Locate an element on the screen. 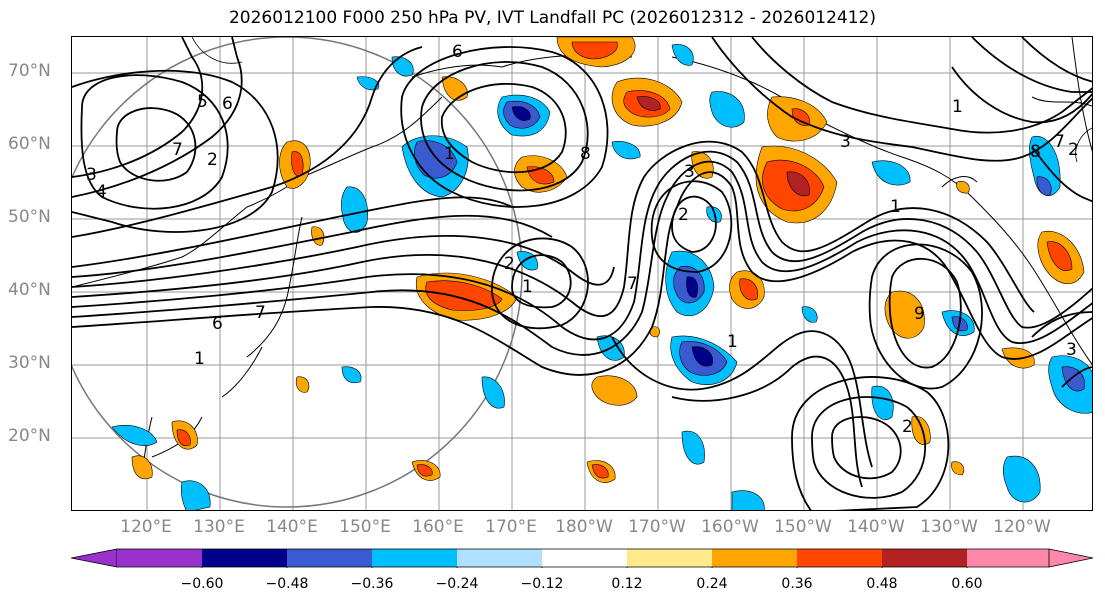 The image size is (1105, 604). contour-label-21: 2 is located at coordinates (1073, 150).